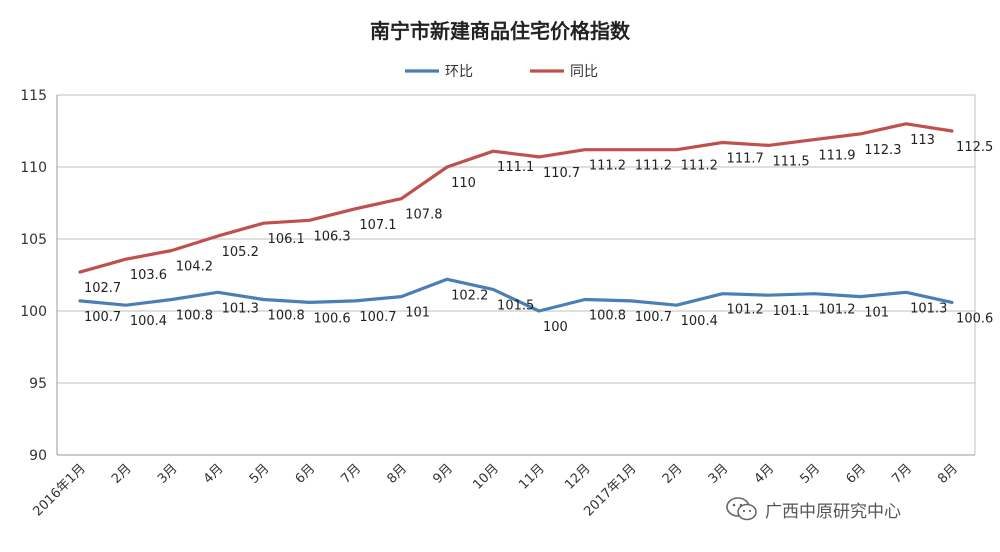 Image resolution: width=1000 pixels, height=552 pixels. Describe the element at coordinates (741, 509) in the screenshot. I see `wechat-icon` at that location.